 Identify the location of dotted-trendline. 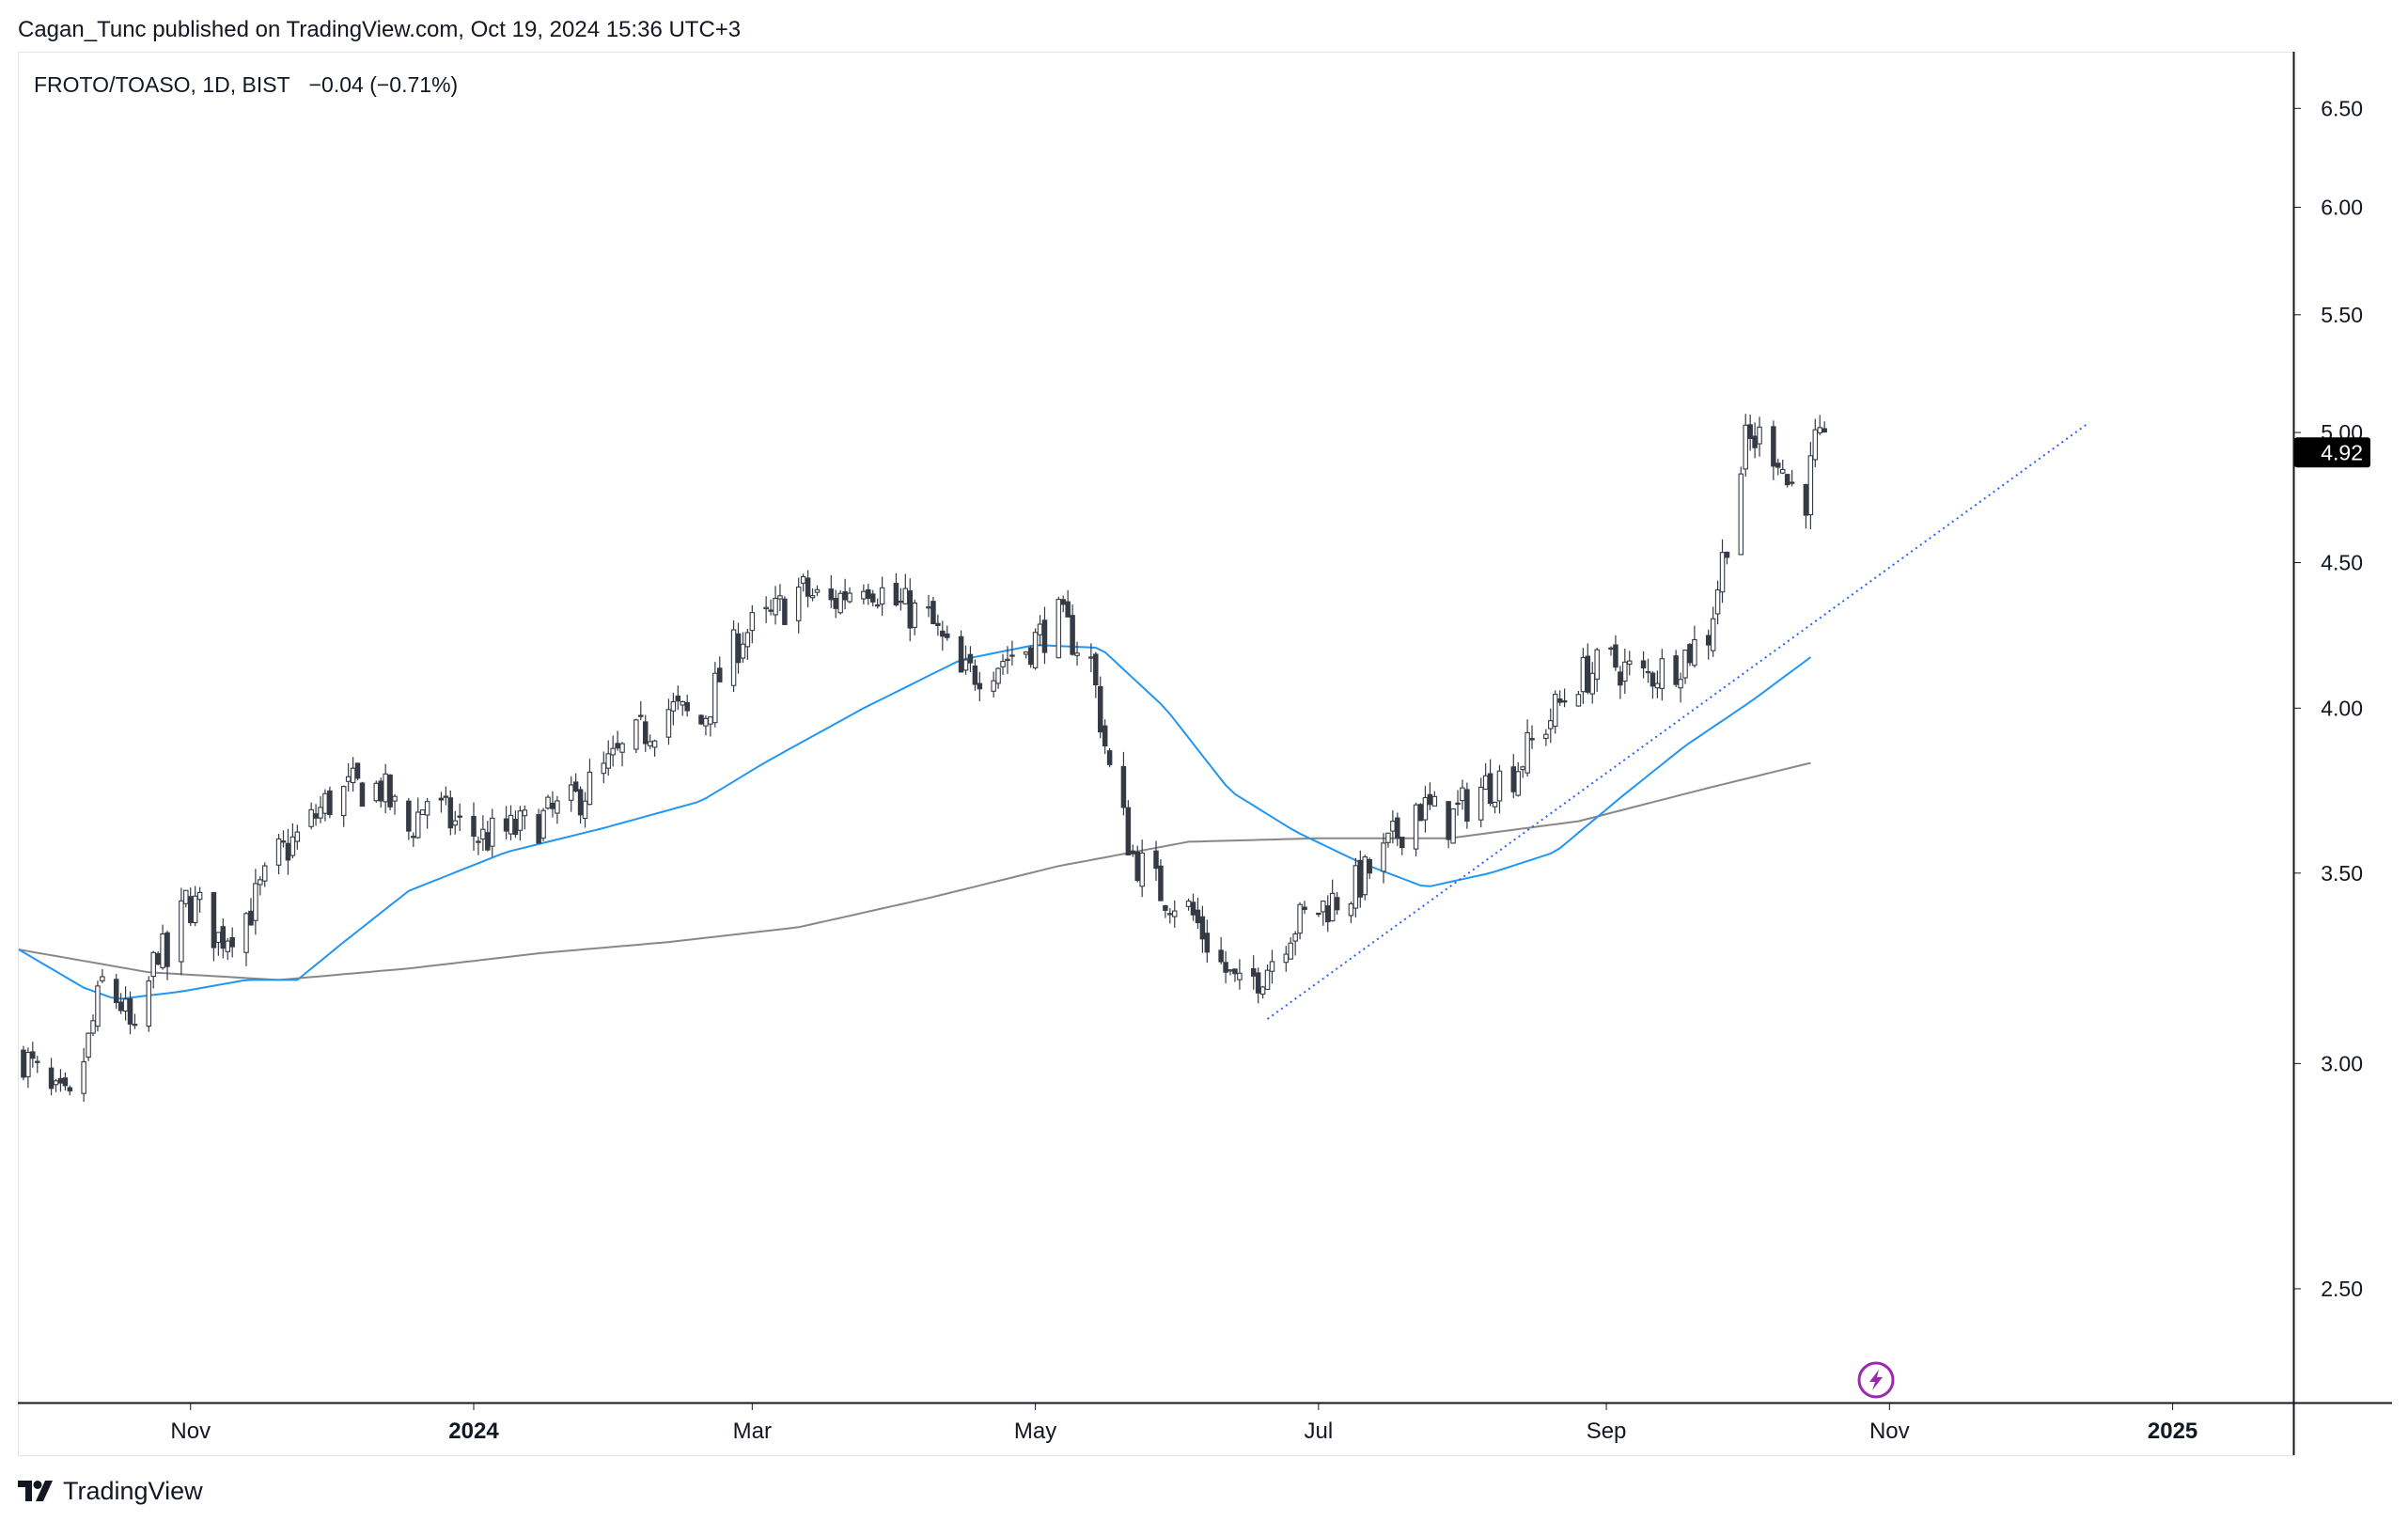
(1678, 721).